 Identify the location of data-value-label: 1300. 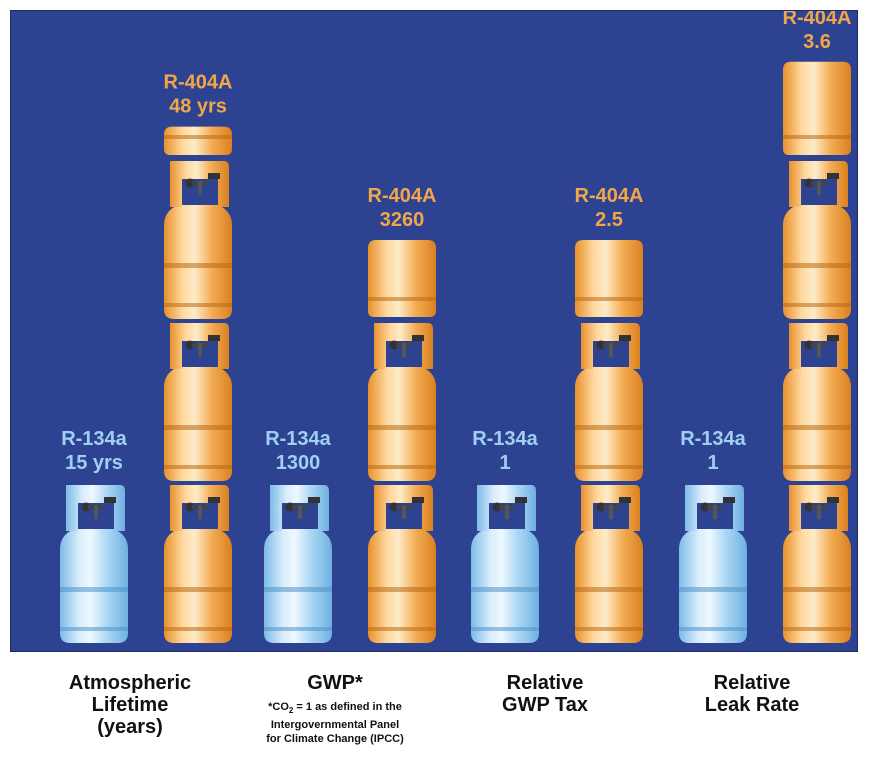
(298, 463).